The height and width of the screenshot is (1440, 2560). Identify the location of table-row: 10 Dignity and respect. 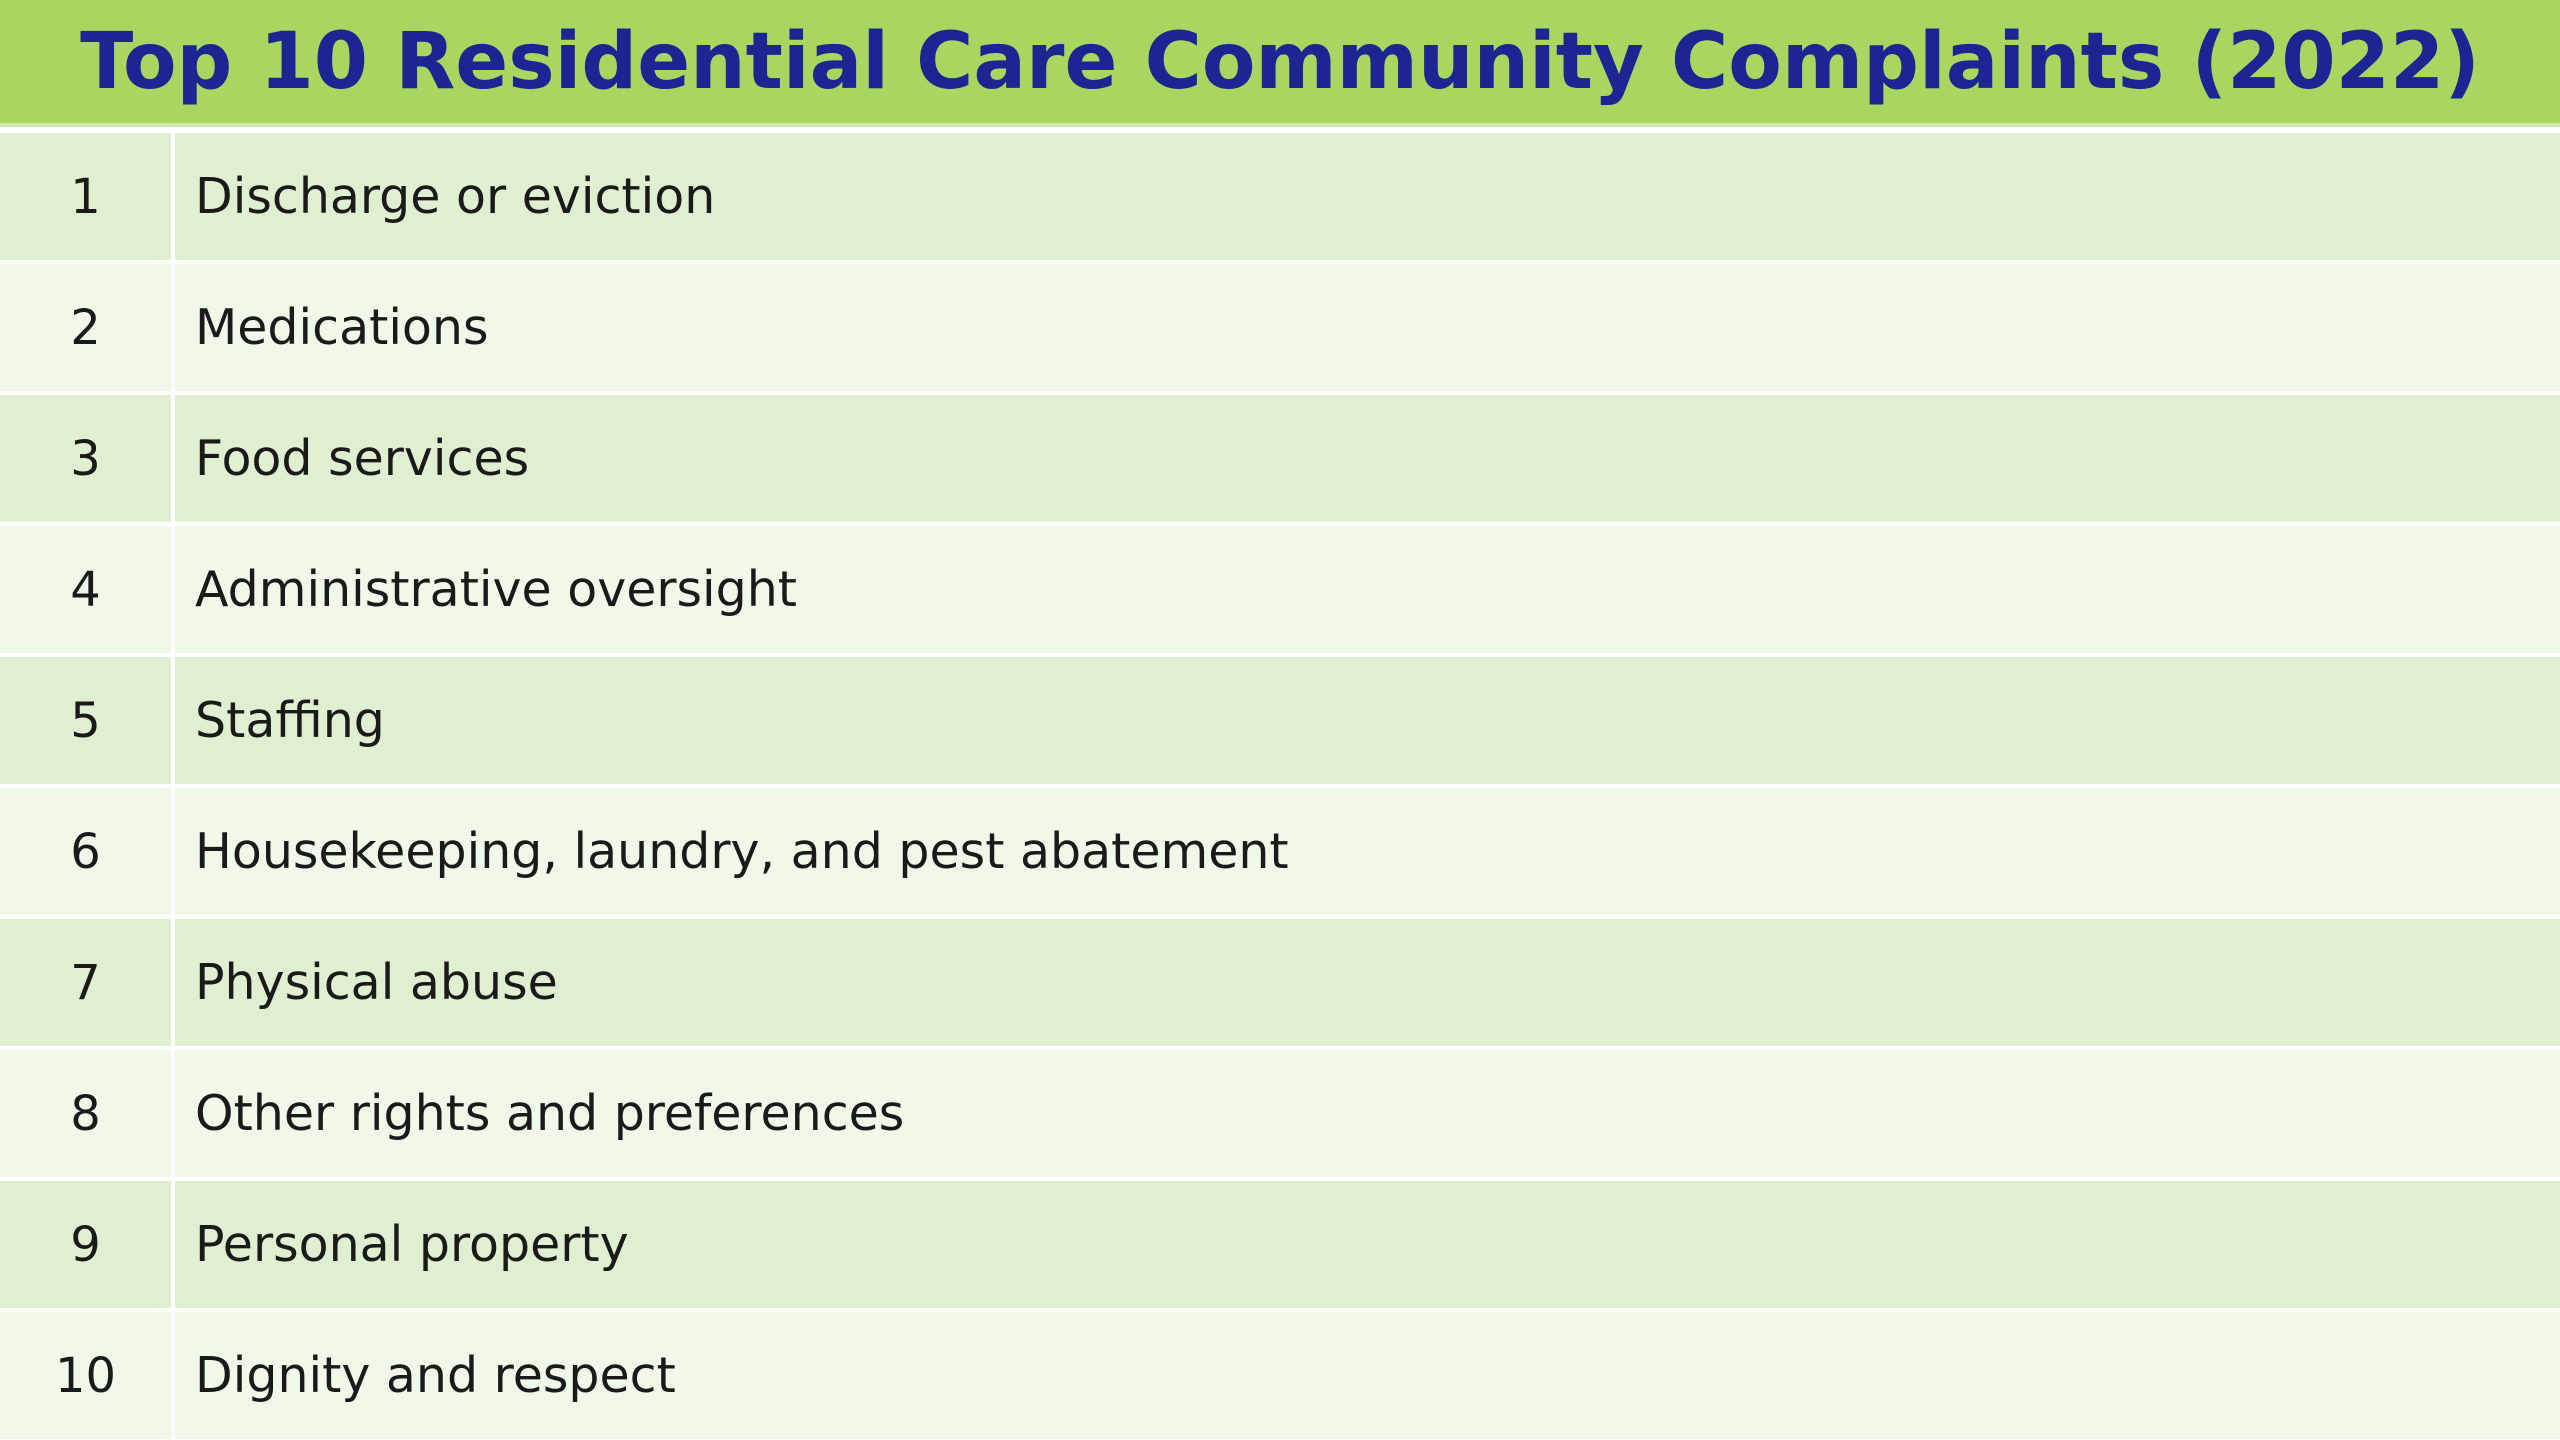
(1280, 1375).